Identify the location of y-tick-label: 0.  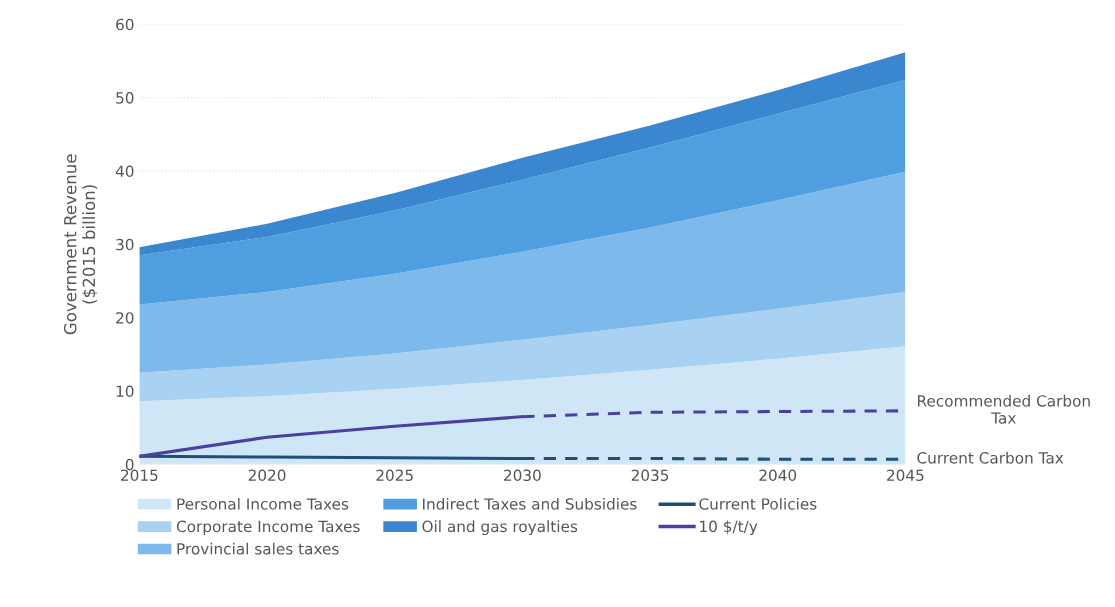
(129, 464).